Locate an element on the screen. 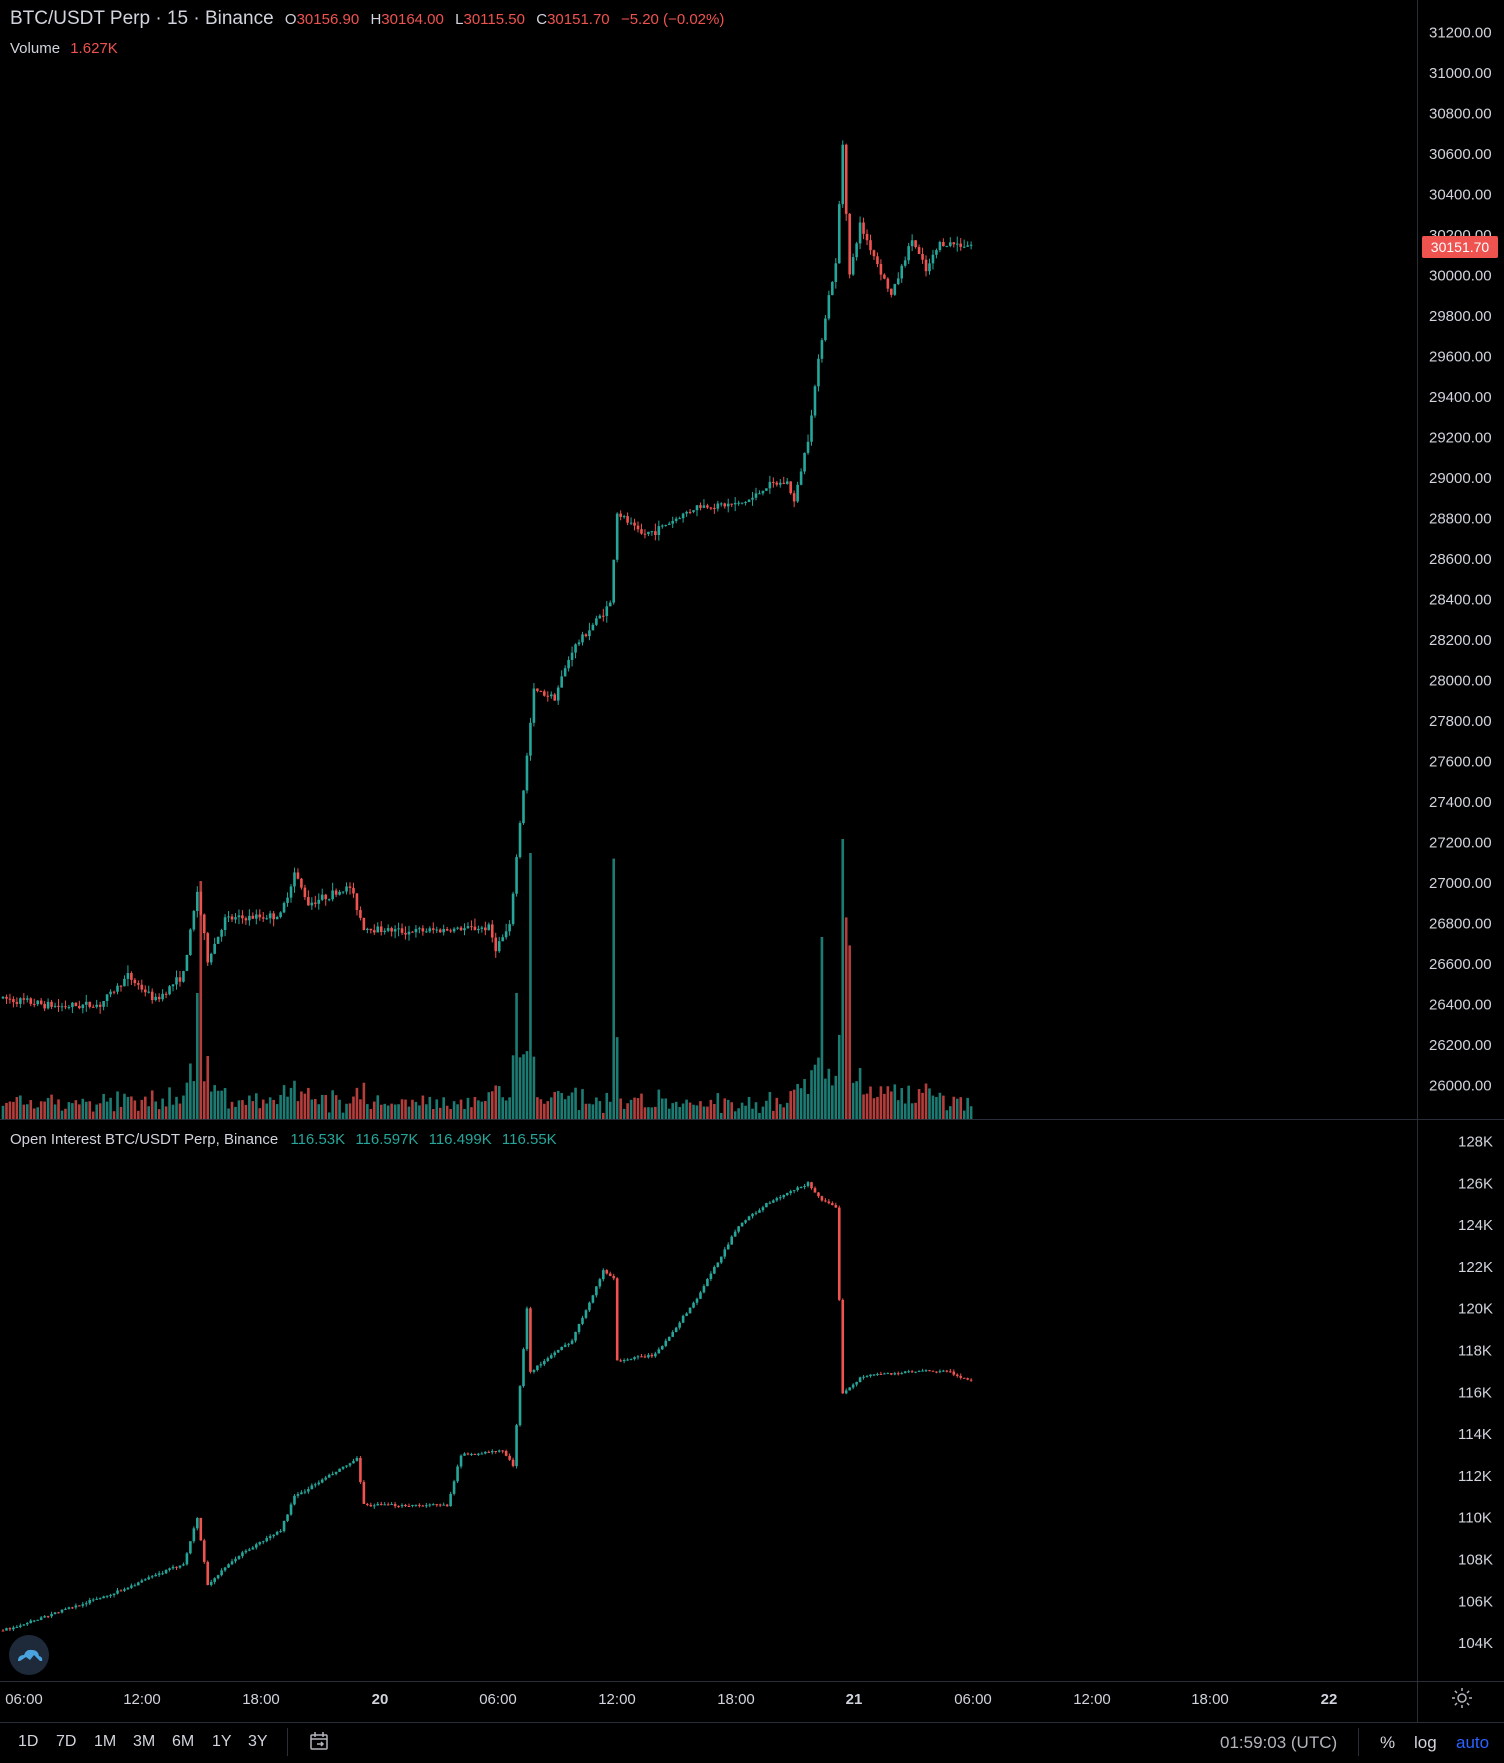 The height and width of the screenshot is (1763, 1504). volume-label: Volume is located at coordinates (35, 48).